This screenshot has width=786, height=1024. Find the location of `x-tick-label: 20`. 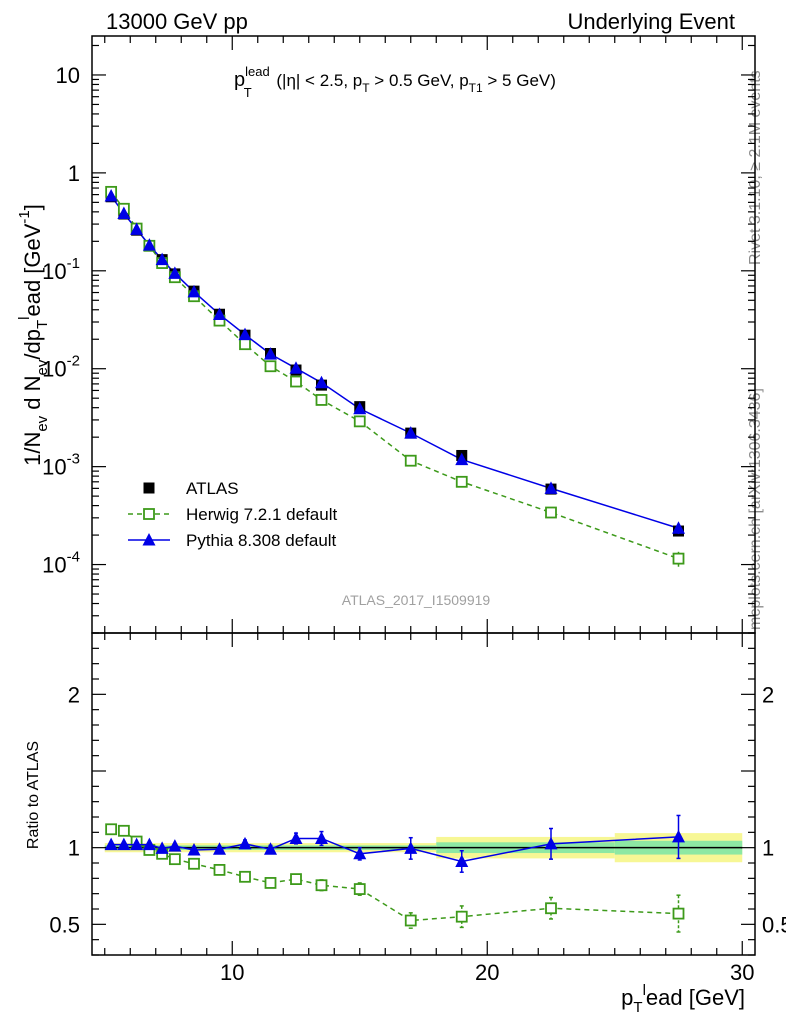

x-tick-label: 20 is located at coordinates (487, 972).